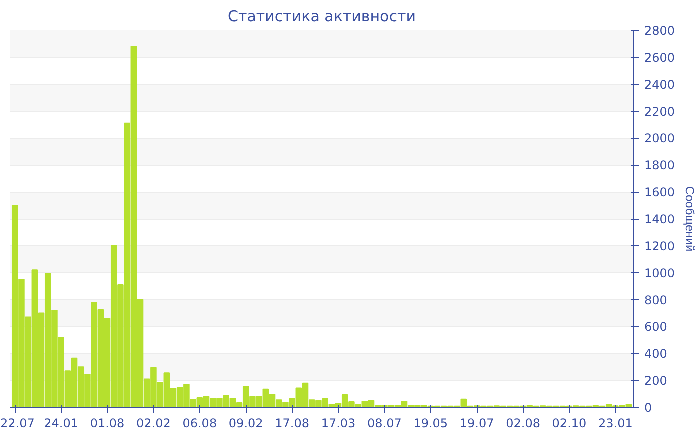 Image resolution: width=700 pixels, height=430 pixels. Describe the element at coordinates (660, 85) in the screenshot. I see `y-tick-label: 2400` at that location.